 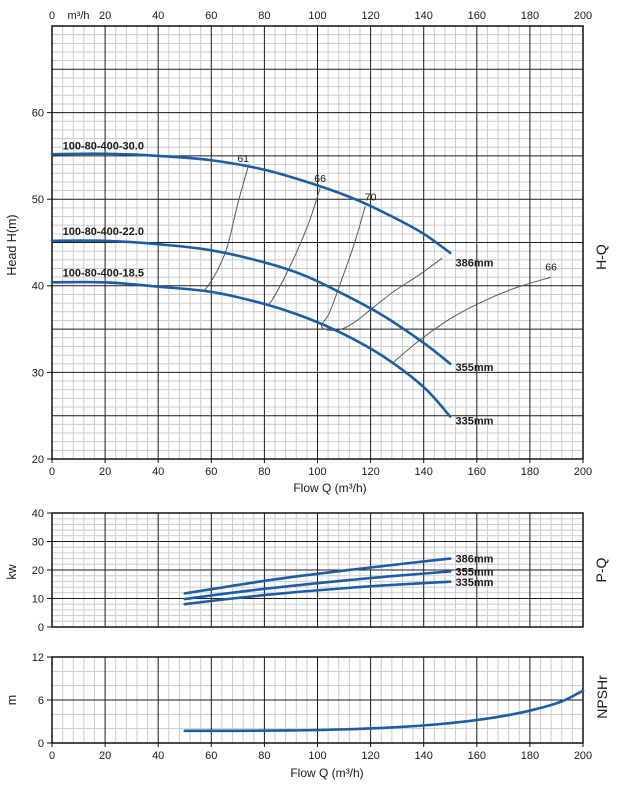 I want to click on y-tick-label: 10, so click(x=38, y=599).